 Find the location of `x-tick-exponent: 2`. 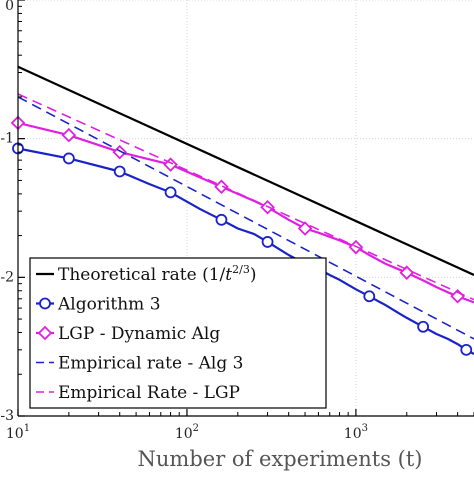

x-tick-exponent: 2 is located at coordinates (196, 428).